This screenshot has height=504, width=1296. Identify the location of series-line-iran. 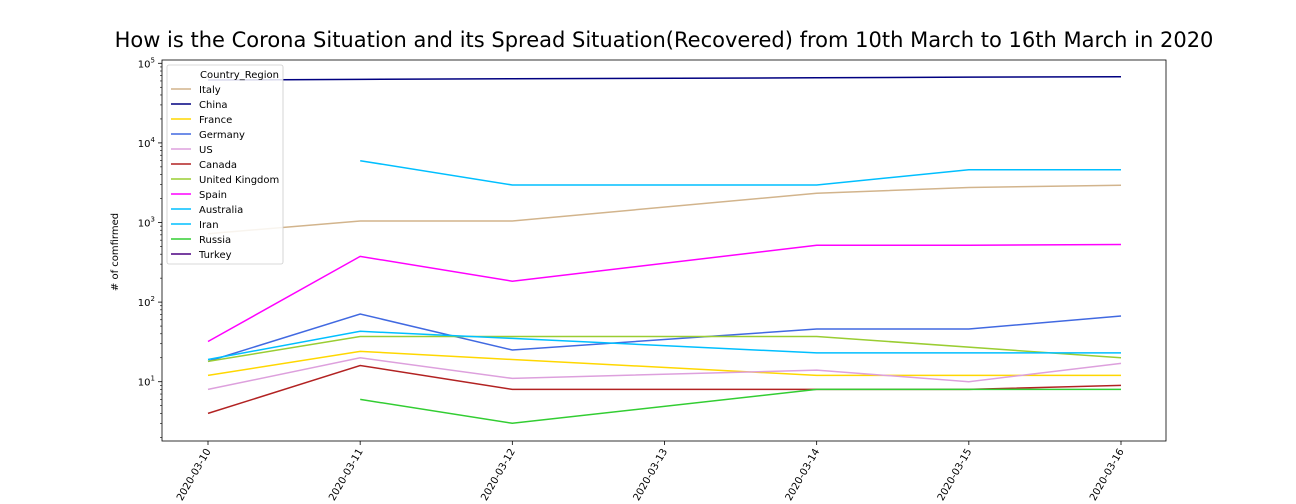
(740, 172).